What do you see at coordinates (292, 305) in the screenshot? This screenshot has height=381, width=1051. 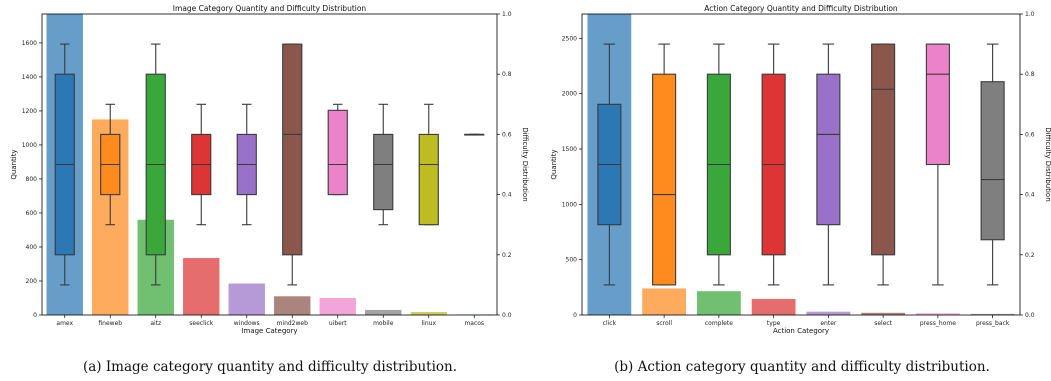 I see `bar-mind2web` at bounding box center [292, 305].